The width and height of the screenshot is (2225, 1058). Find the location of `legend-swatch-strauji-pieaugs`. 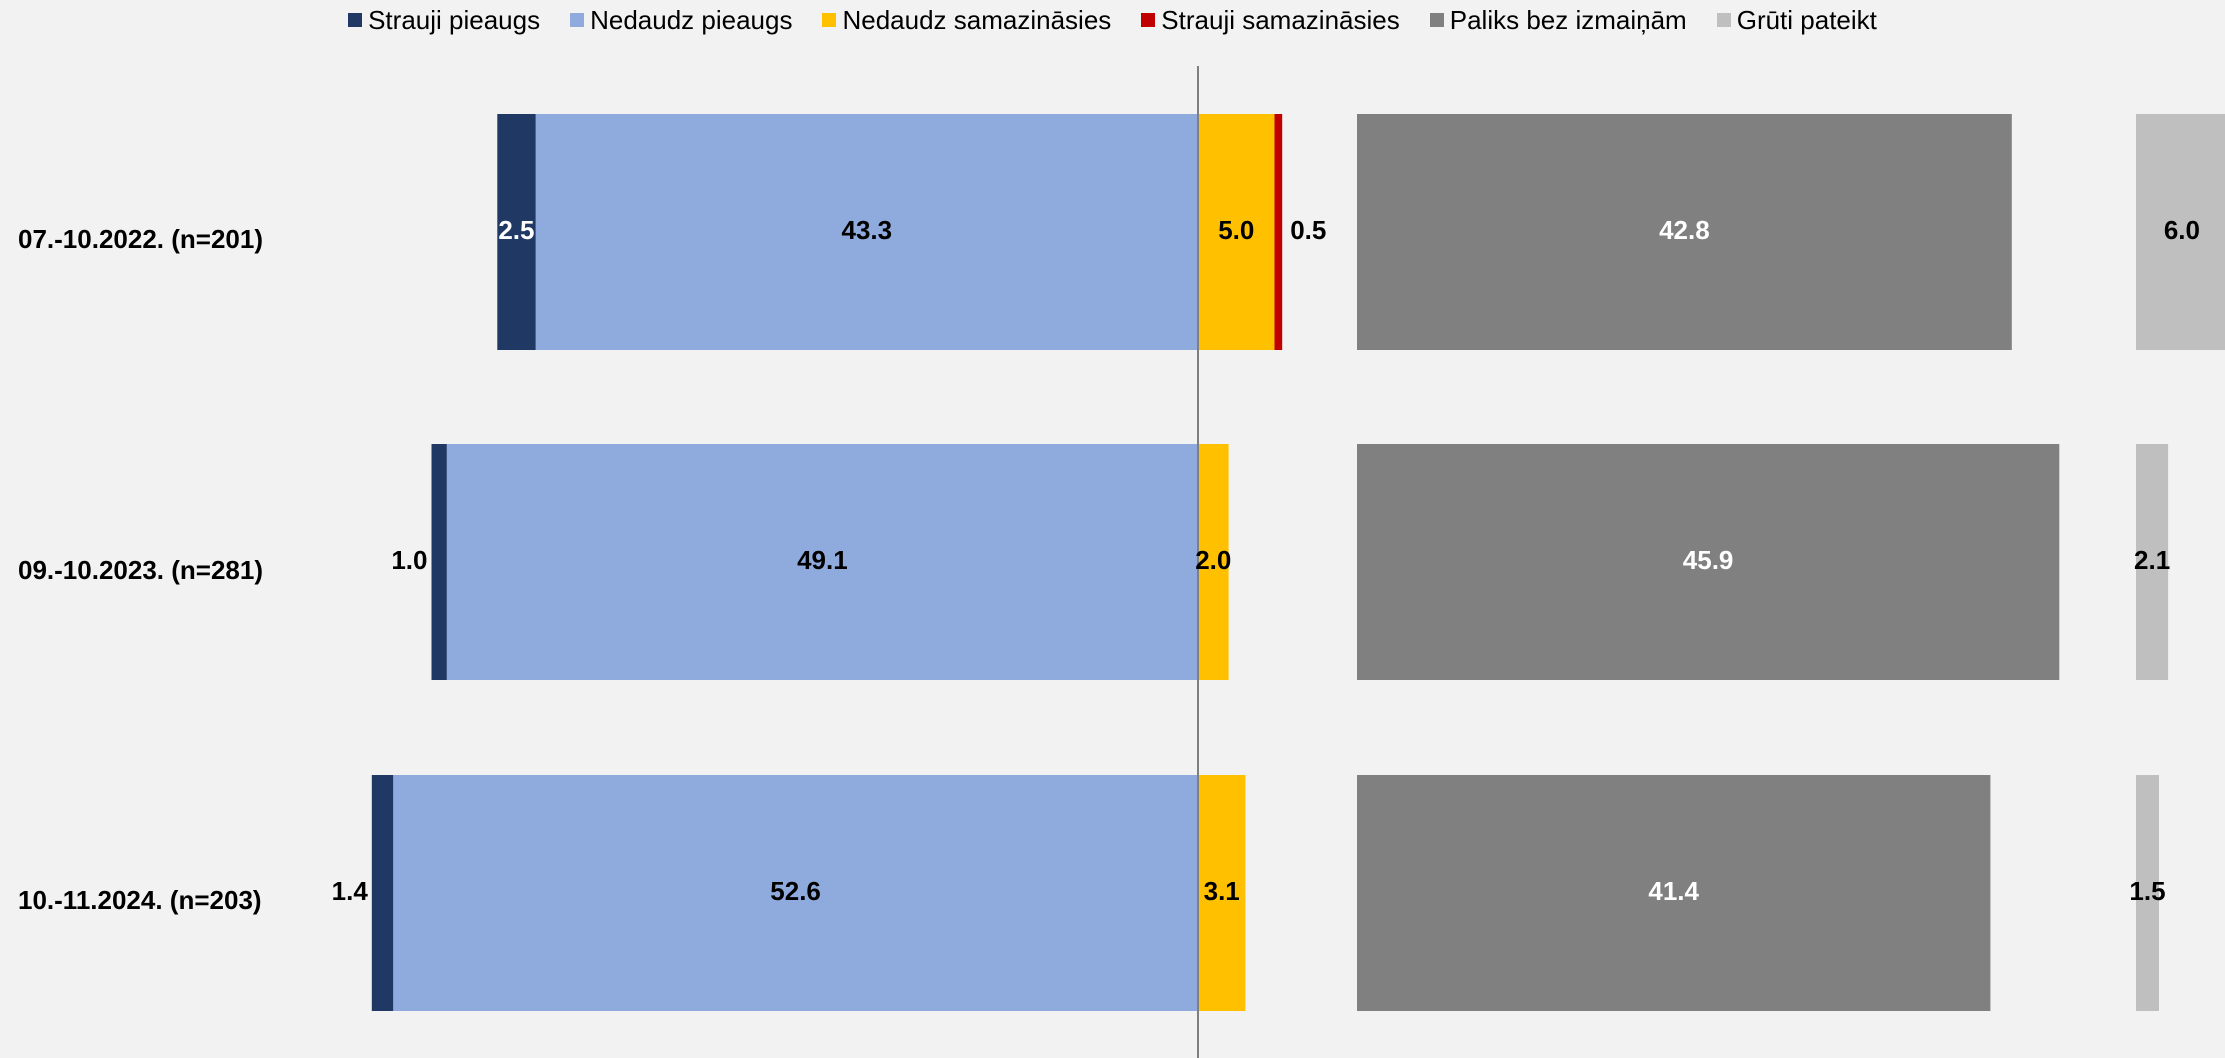

legend-swatch-strauji-pieaugs is located at coordinates (355, 20).